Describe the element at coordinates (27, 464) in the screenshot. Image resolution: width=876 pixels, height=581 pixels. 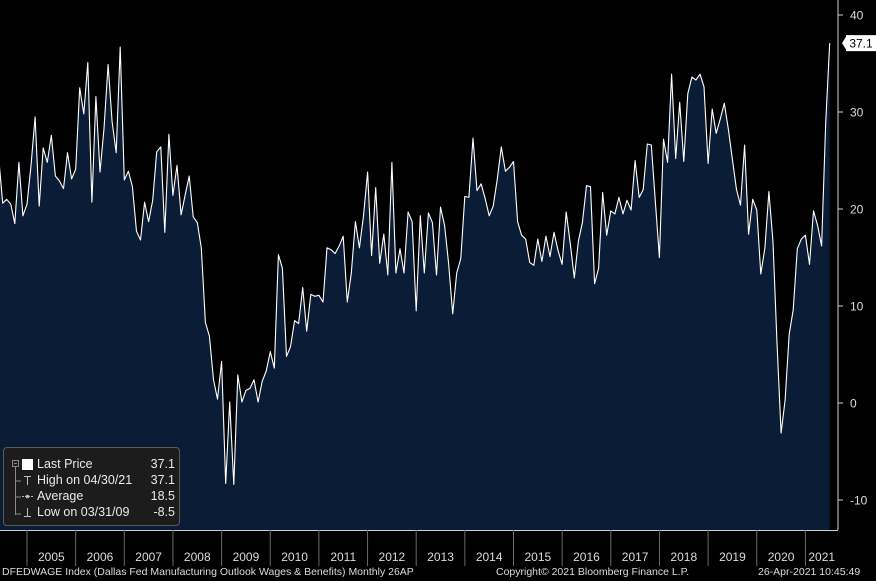
I see `white-square-icon` at that location.